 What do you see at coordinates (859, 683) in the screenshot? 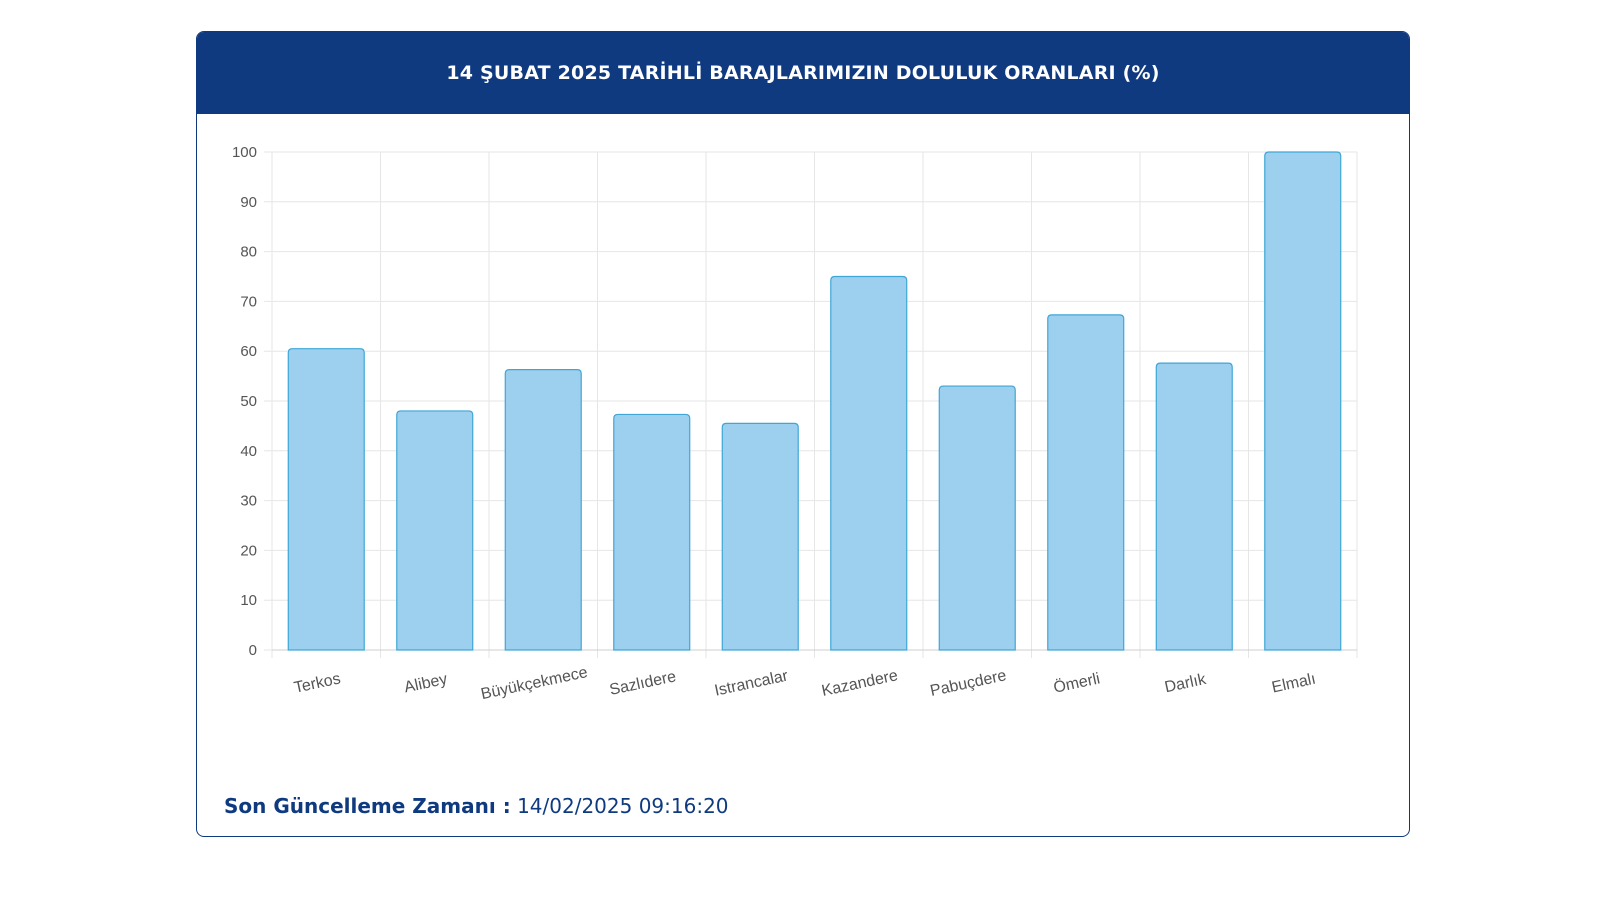
I see `x-tick-label: Kazandere` at bounding box center [859, 683].